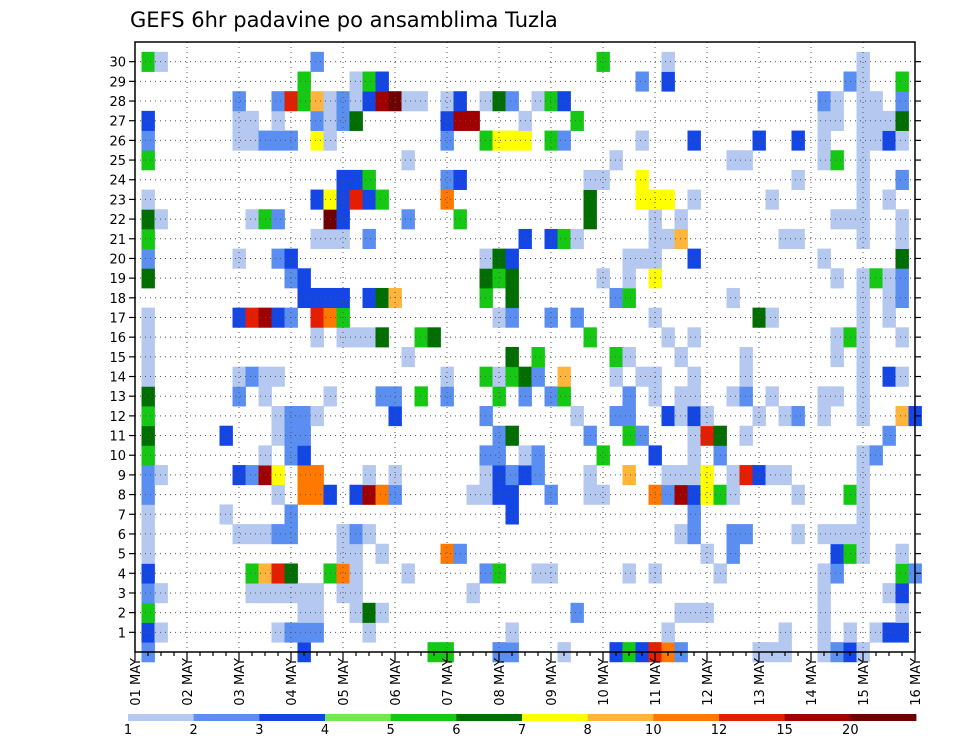  Describe the element at coordinates (423, 717) in the screenshot. I see `colorbar-swatch` at that location.